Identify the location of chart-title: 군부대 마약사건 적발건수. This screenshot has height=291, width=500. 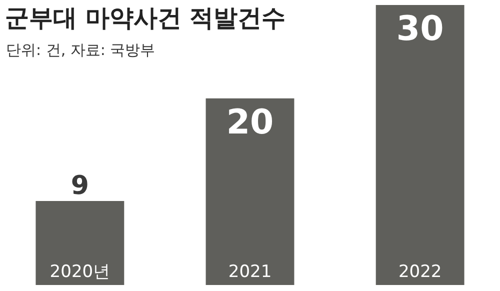
(145, 18).